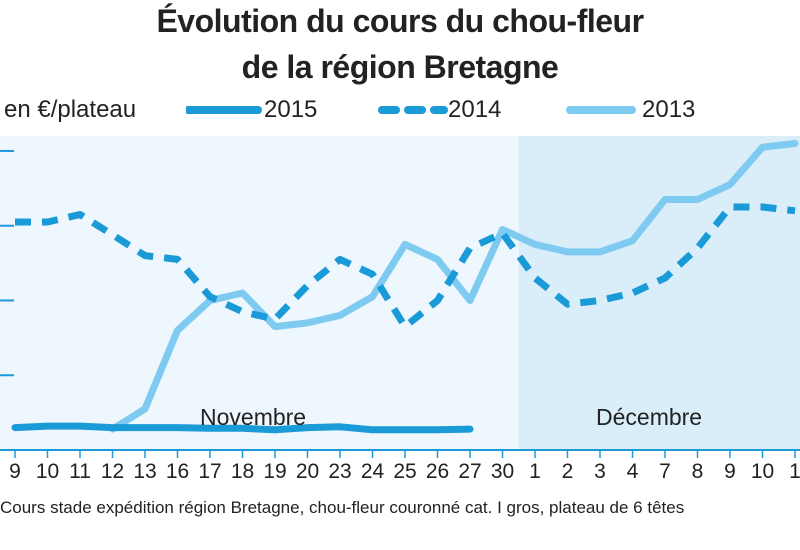 This screenshot has width=800, height=550. What do you see at coordinates (502, 471) in the screenshot?
I see `x-tick-label: 30` at bounding box center [502, 471].